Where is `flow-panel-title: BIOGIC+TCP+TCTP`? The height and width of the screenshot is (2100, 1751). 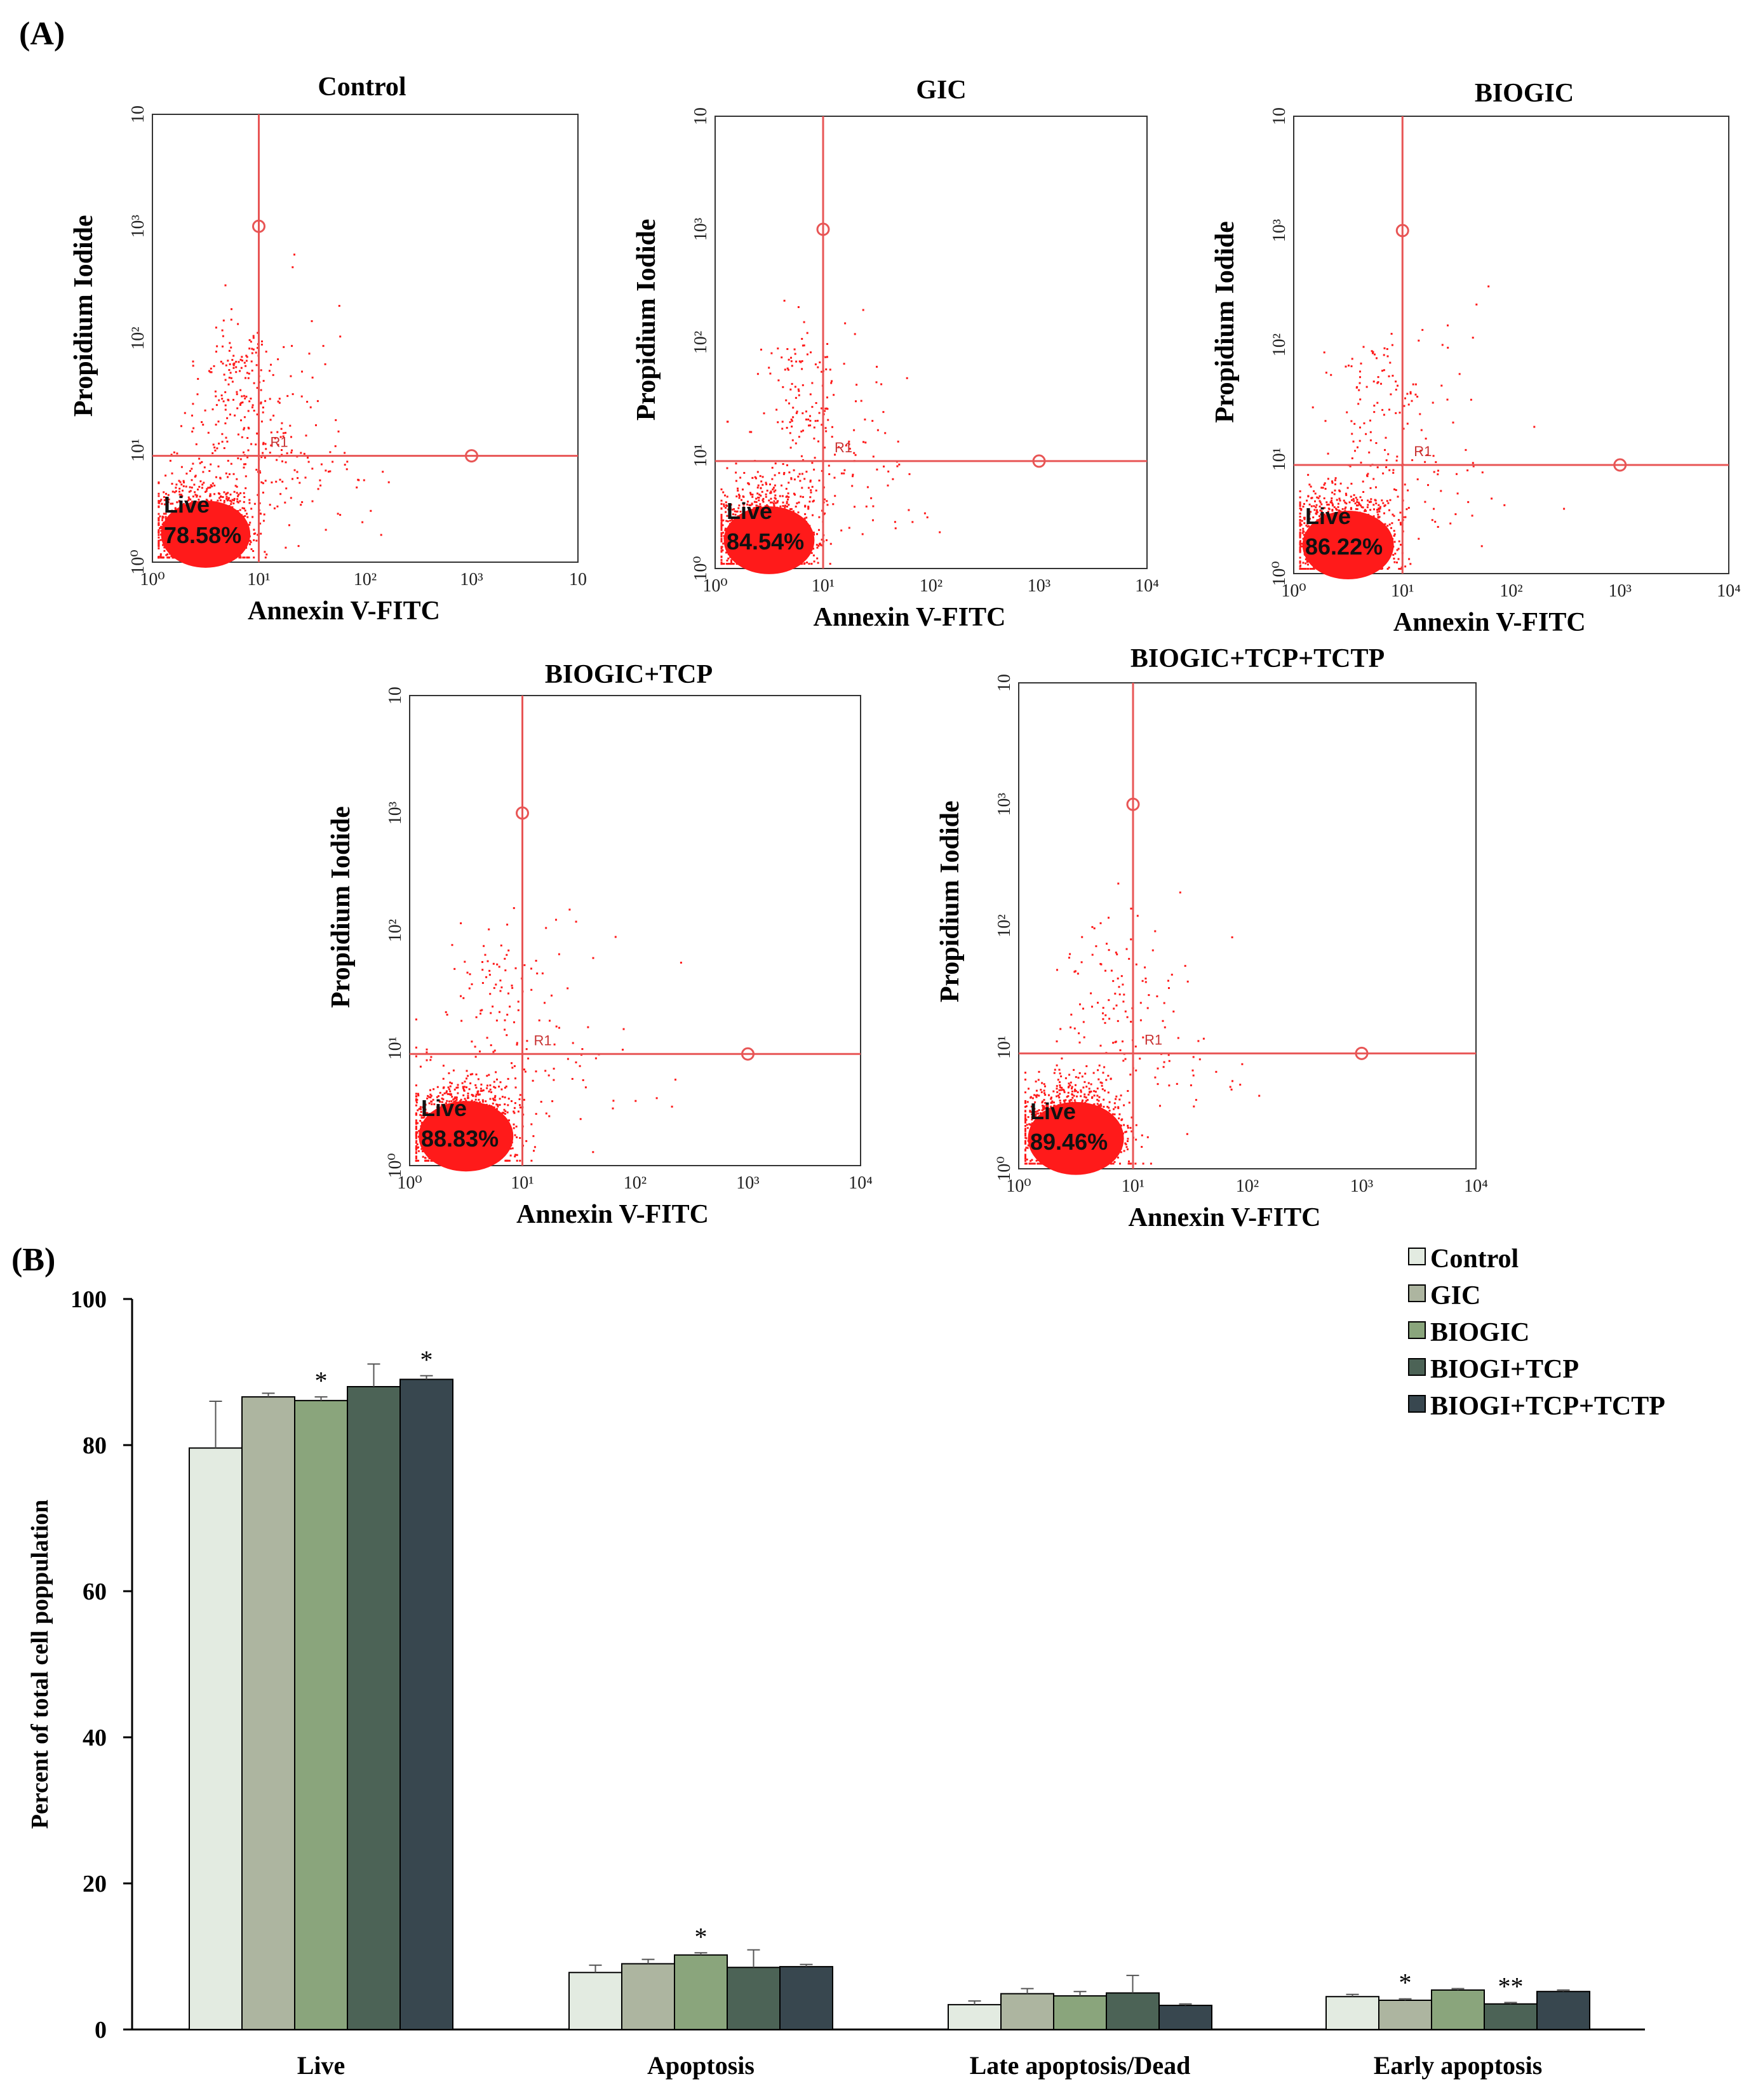 flow-panel-title: BIOGIC+TCP+TCTP is located at coordinates (1257, 658).